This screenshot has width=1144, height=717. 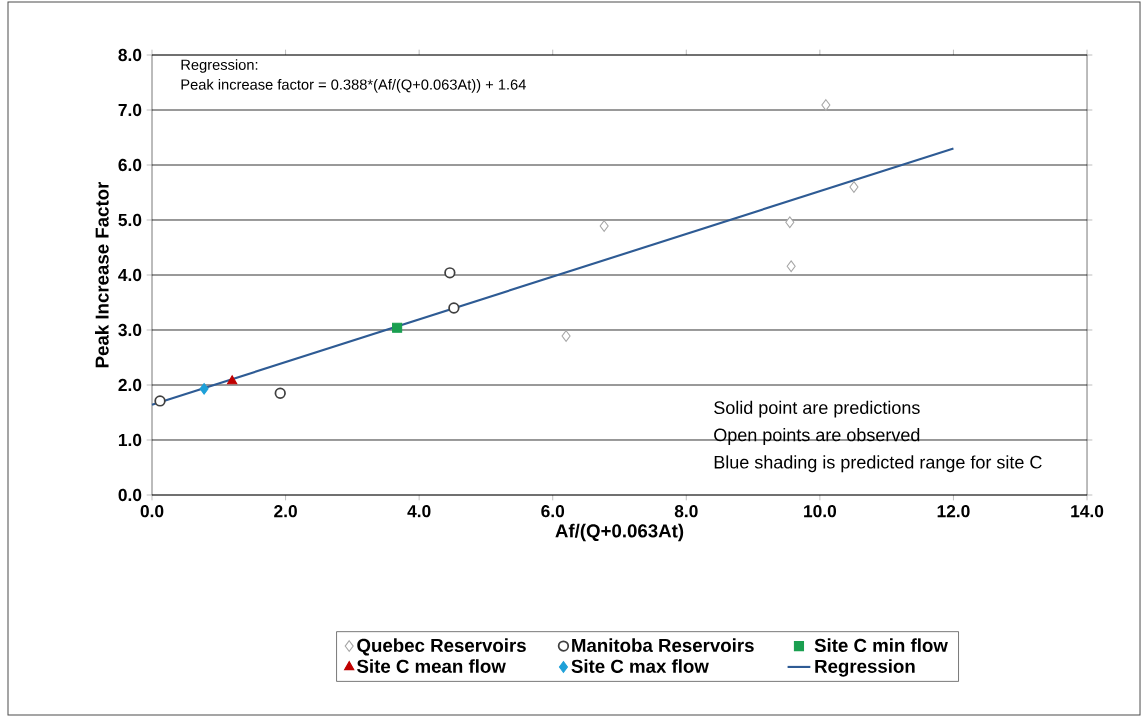 What do you see at coordinates (419, 511) in the screenshot?
I see `x-tick-label: 4.0` at bounding box center [419, 511].